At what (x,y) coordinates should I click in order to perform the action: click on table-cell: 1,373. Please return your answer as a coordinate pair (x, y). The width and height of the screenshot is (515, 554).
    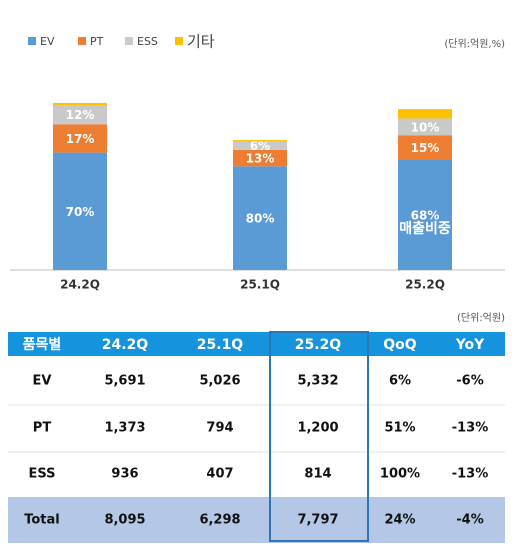
    Looking at the image, I should click on (124, 428).